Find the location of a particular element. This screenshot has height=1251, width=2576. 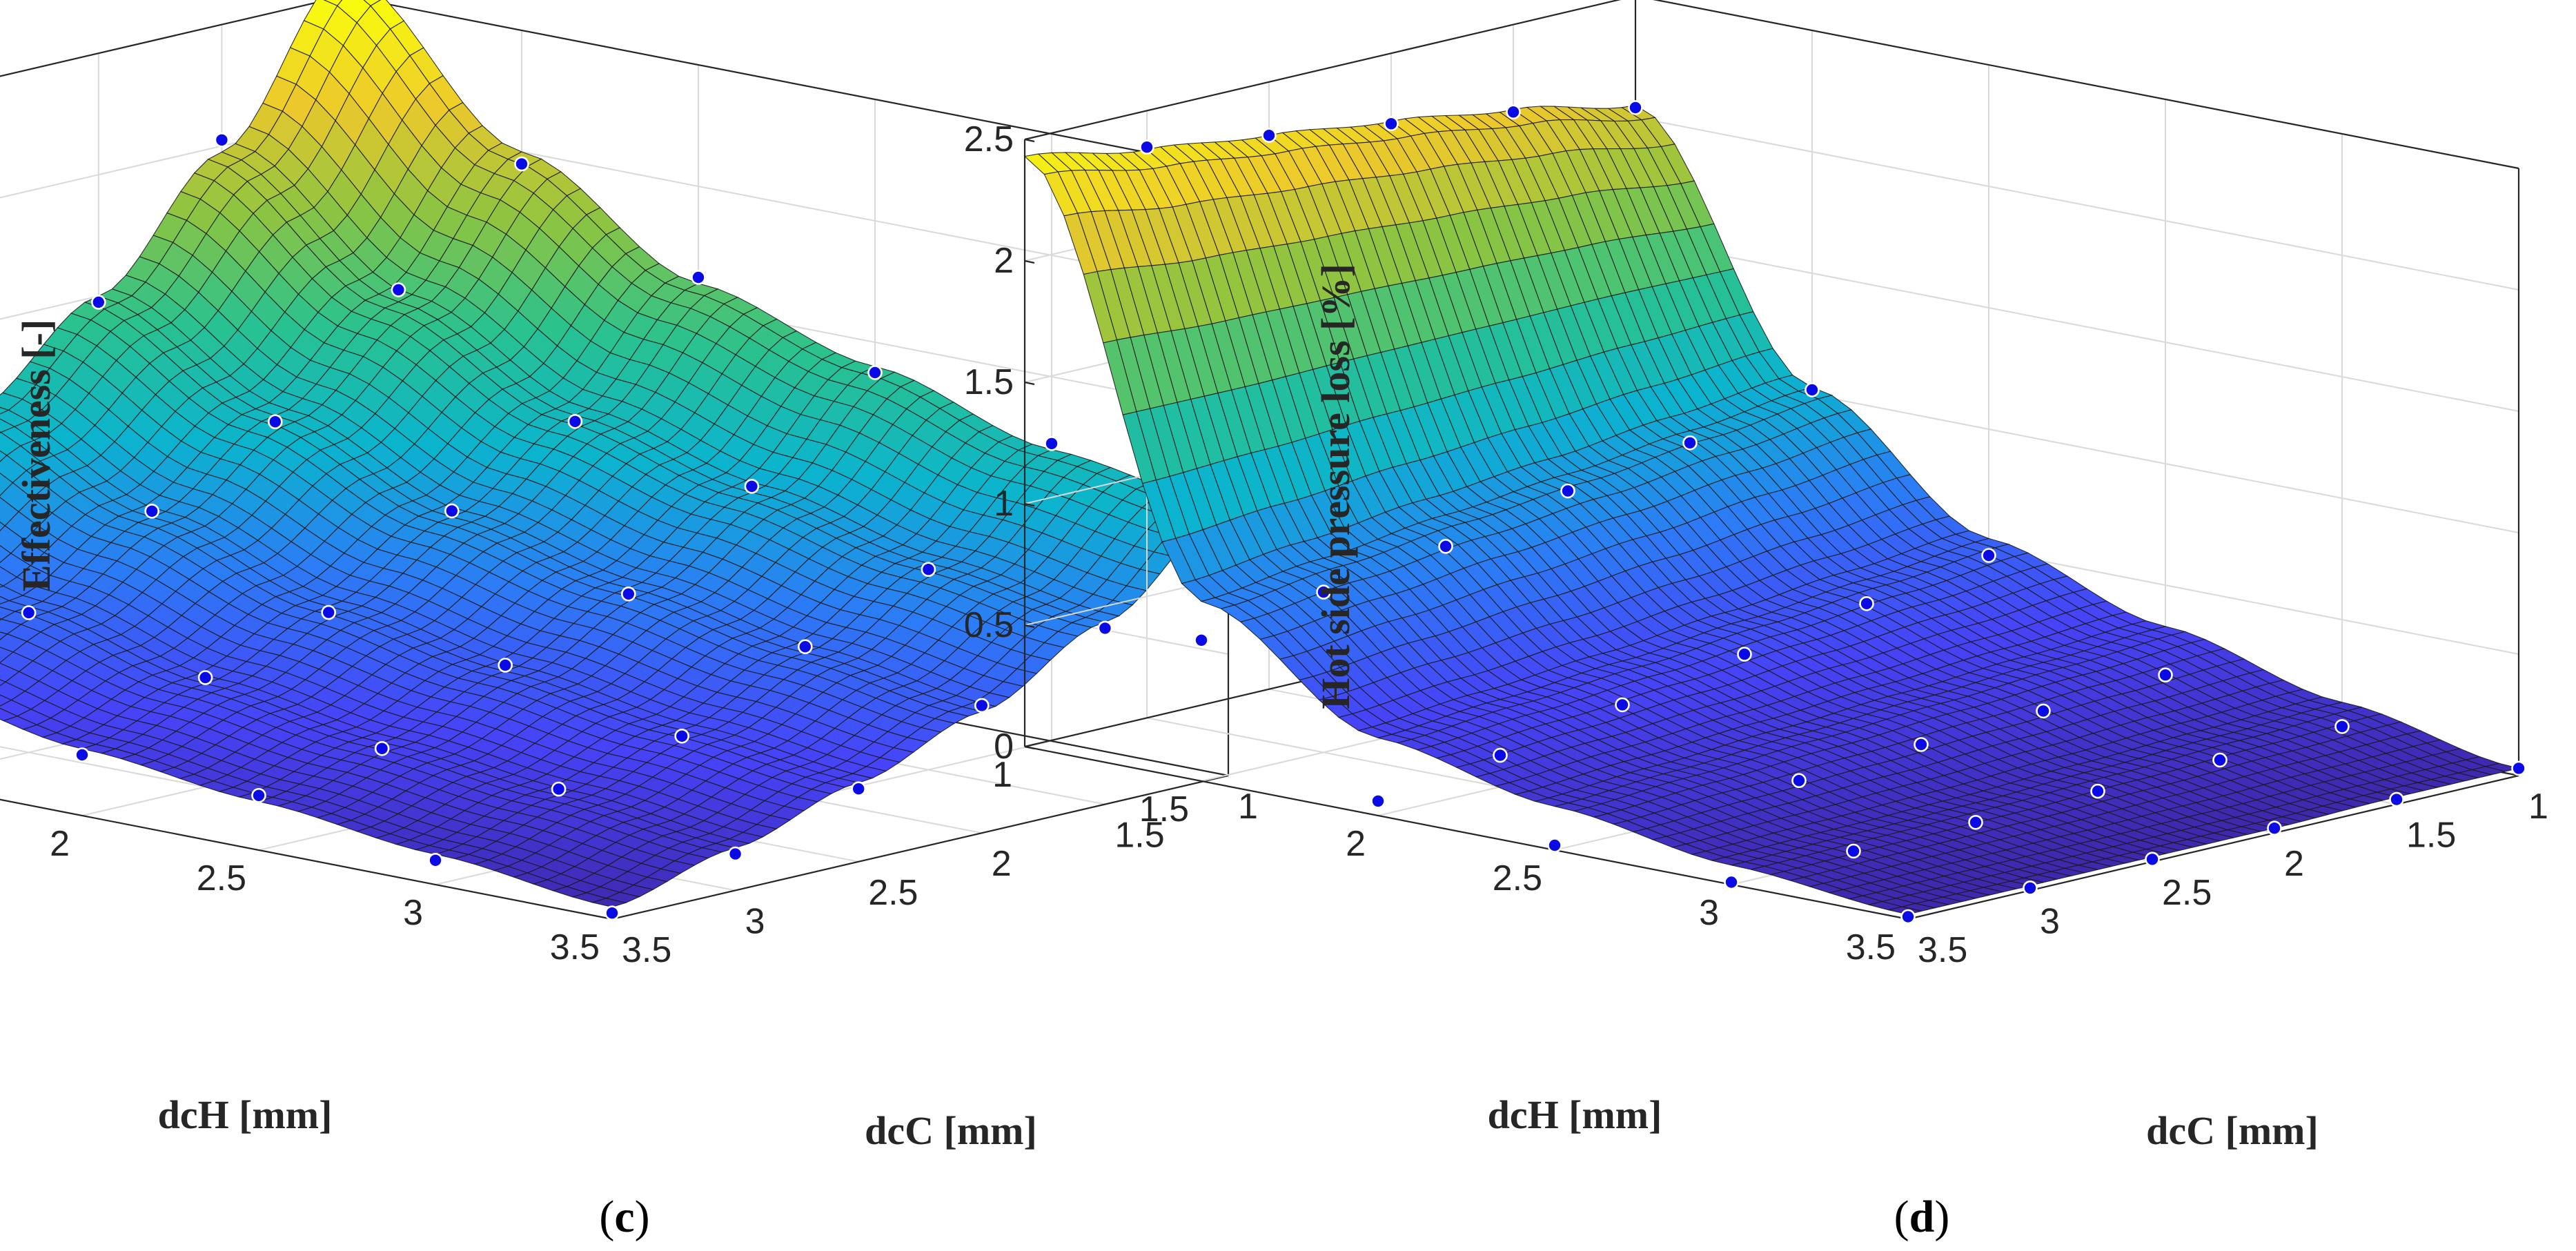

z-tick-label: 0 is located at coordinates (1004, 747).